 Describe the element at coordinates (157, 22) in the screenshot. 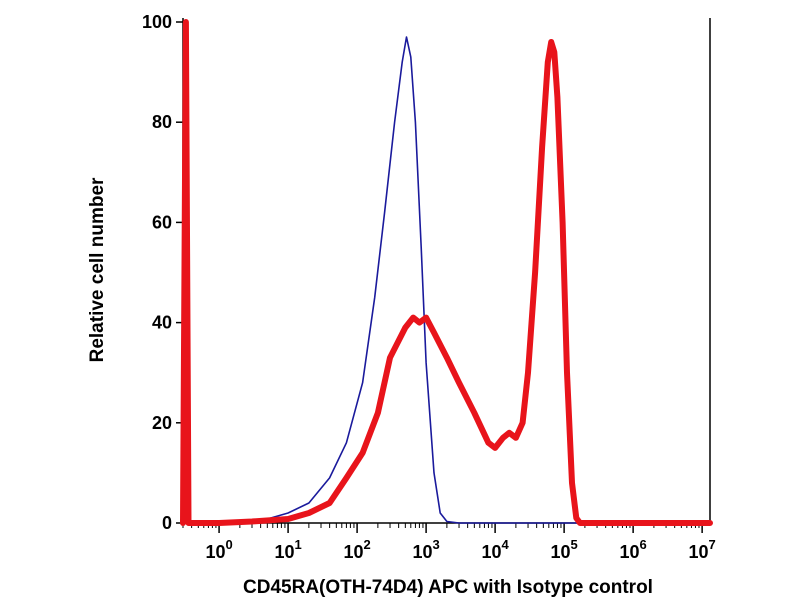

I see `y-tick-label: 100` at that location.